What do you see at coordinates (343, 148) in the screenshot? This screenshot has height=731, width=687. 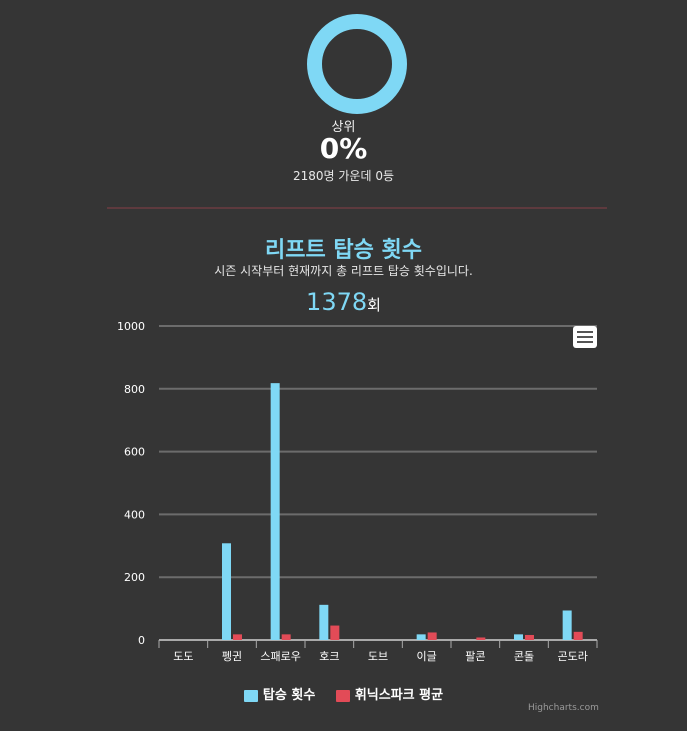 I see `rank-percent: 0%` at bounding box center [343, 148].